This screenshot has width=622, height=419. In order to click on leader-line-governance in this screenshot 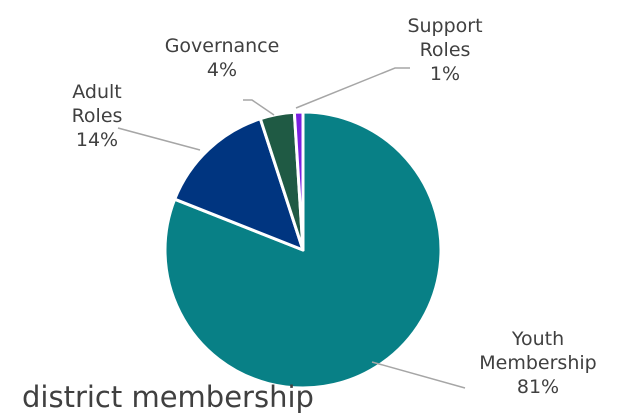, I will do `click(259, 107)`.